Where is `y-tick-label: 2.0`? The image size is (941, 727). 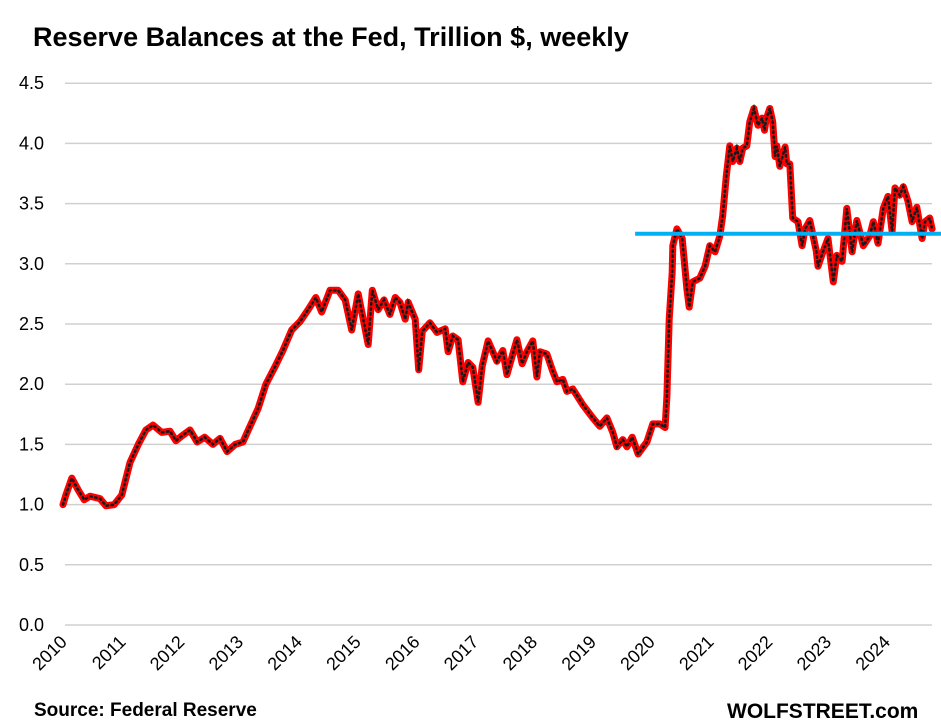 y-tick-label: 2.0 is located at coordinates (31, 384).